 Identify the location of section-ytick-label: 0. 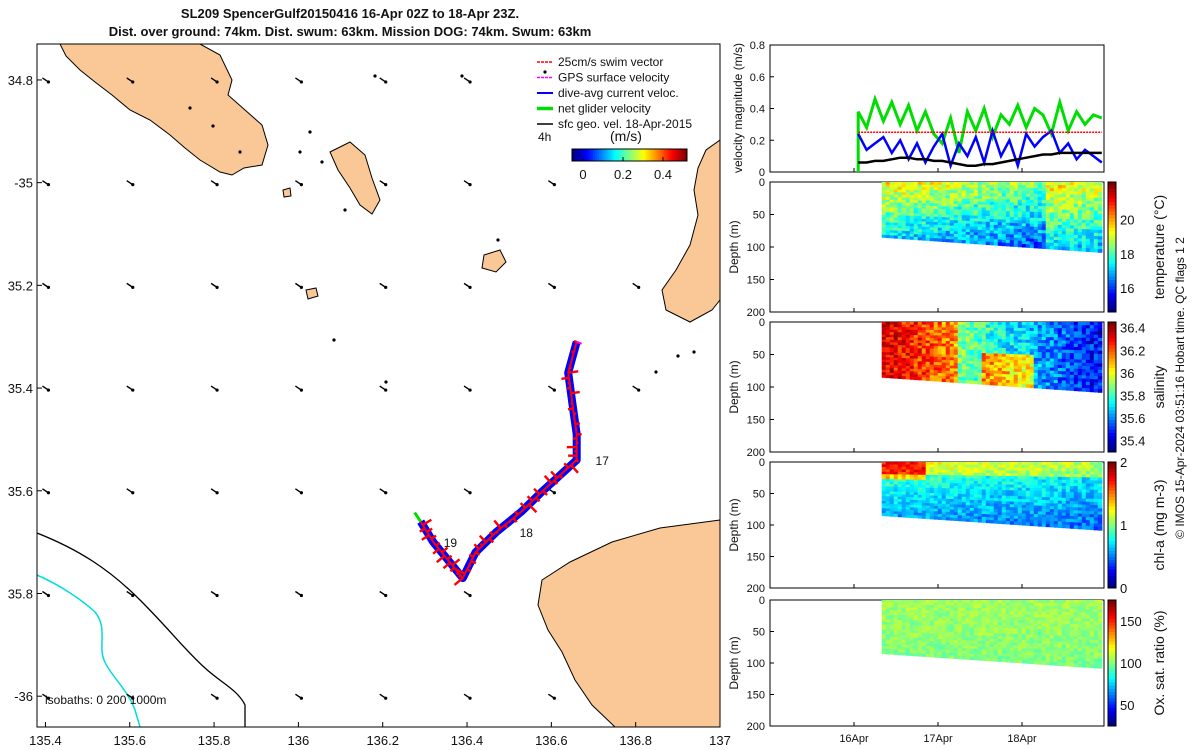
(762, 183).